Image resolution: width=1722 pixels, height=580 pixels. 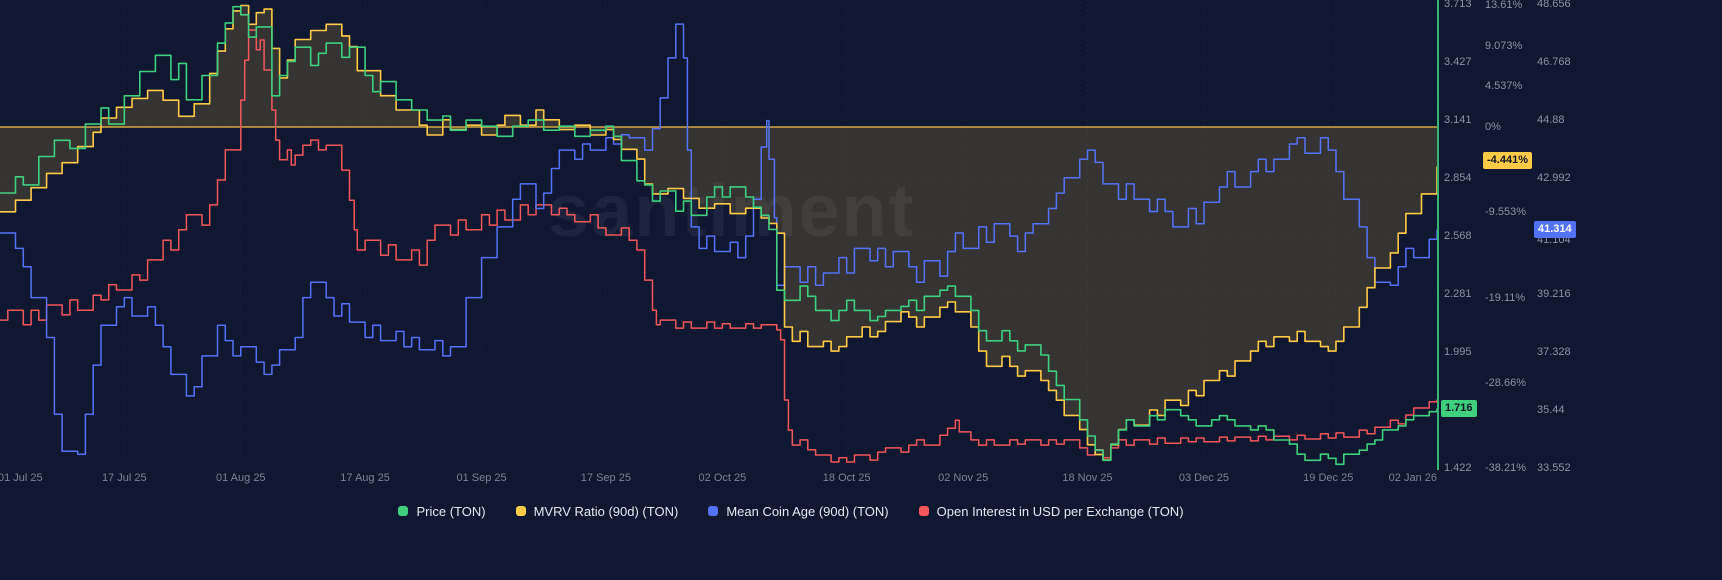 I want to click on legend-item-coin_age: Mean Coin Age (90d) (TON), so click(x=798, y=511).